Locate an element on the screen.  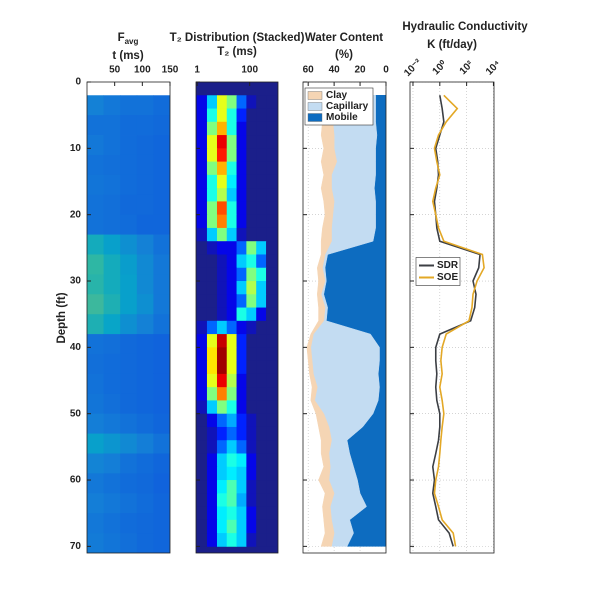
title-sub: avg is located at coordinates (132, 41).